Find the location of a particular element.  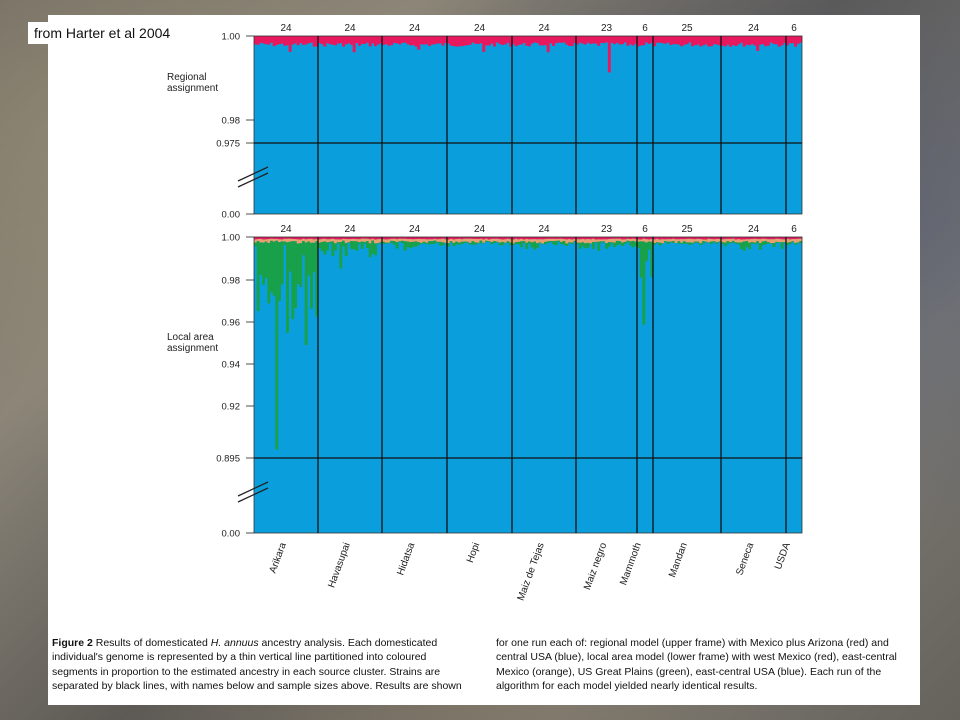

strain-name-label: Havasupai is located at coordinates (339, 565).